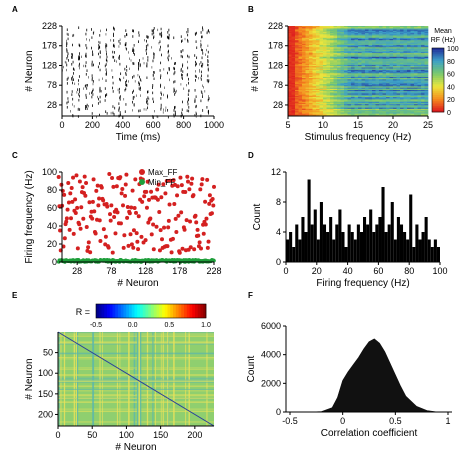 This screenshot has height=451, width=474. Describe the element at coordinates (321, 232) in the screenshot. I see `histogram-bar` at that location.